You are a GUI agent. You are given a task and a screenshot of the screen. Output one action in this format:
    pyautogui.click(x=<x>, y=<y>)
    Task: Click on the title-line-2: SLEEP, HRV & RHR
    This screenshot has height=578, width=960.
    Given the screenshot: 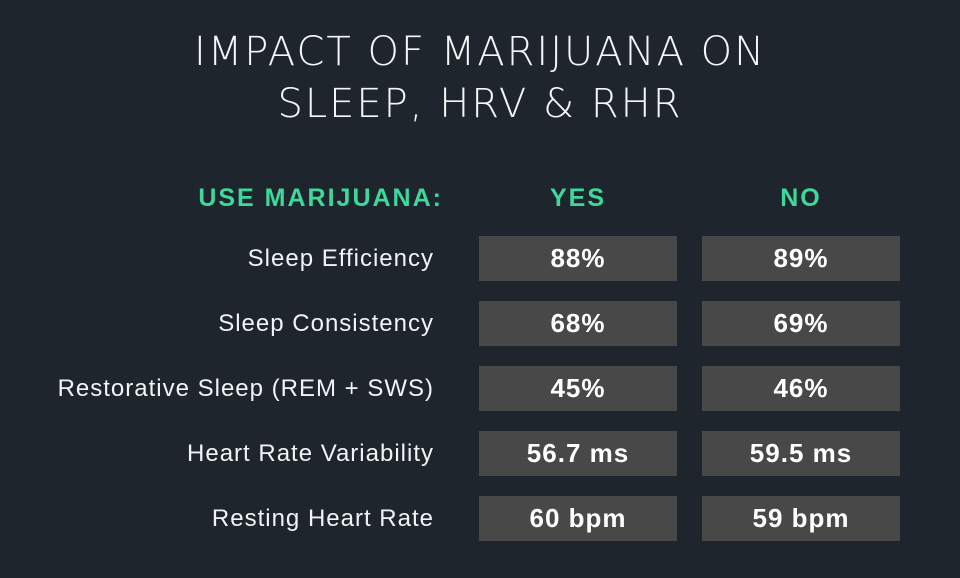 What is the action you would take?
    pyautogui.click(x=480, y=104)
    